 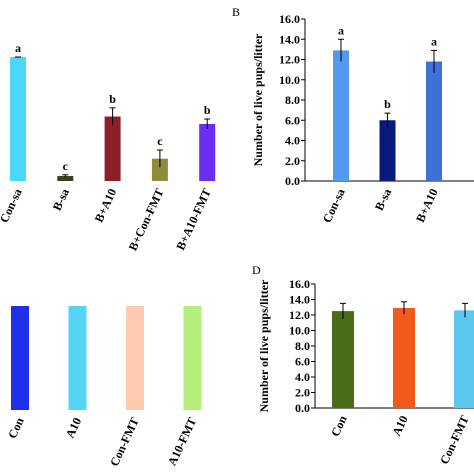 I want to click on x-tick-label: A10-FMT, so click(x=182, y=441).